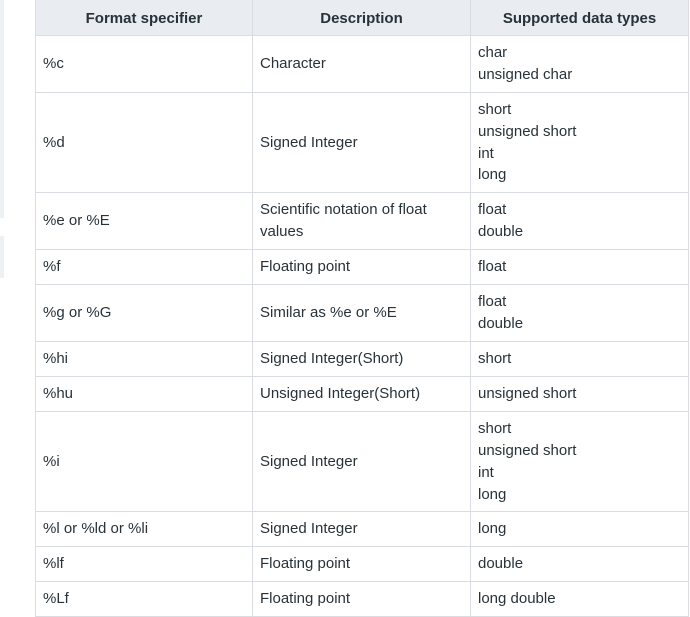 The image size is (690, 617). Describe the element at coordinates (525, 74) in the screenshot. I see `data-type-item: unsigned char` at that location.